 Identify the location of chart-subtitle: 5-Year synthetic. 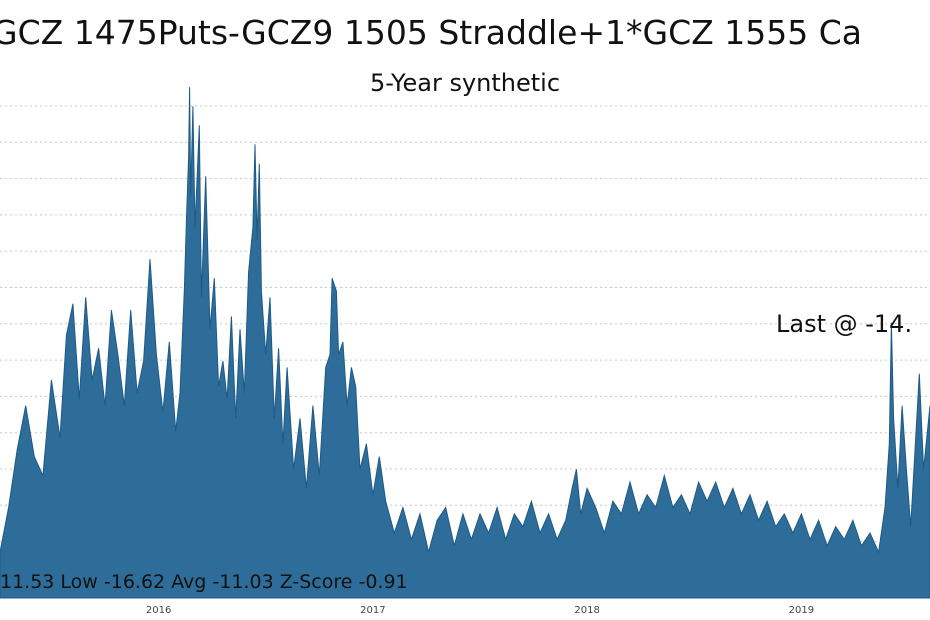
(465, 83).